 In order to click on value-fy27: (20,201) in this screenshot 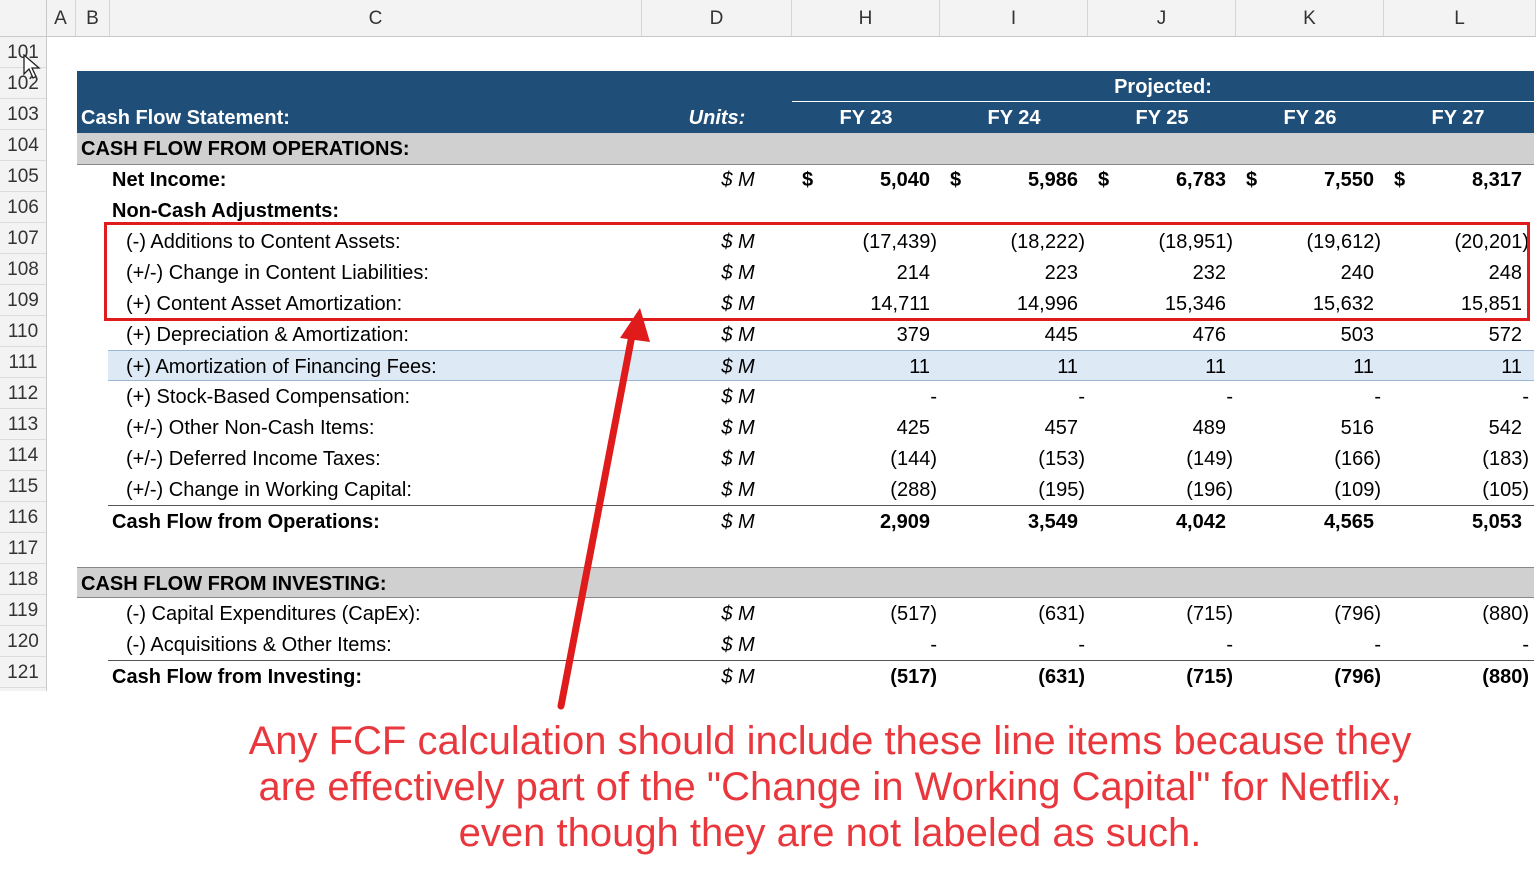, I will do `click(1492, 242)`.